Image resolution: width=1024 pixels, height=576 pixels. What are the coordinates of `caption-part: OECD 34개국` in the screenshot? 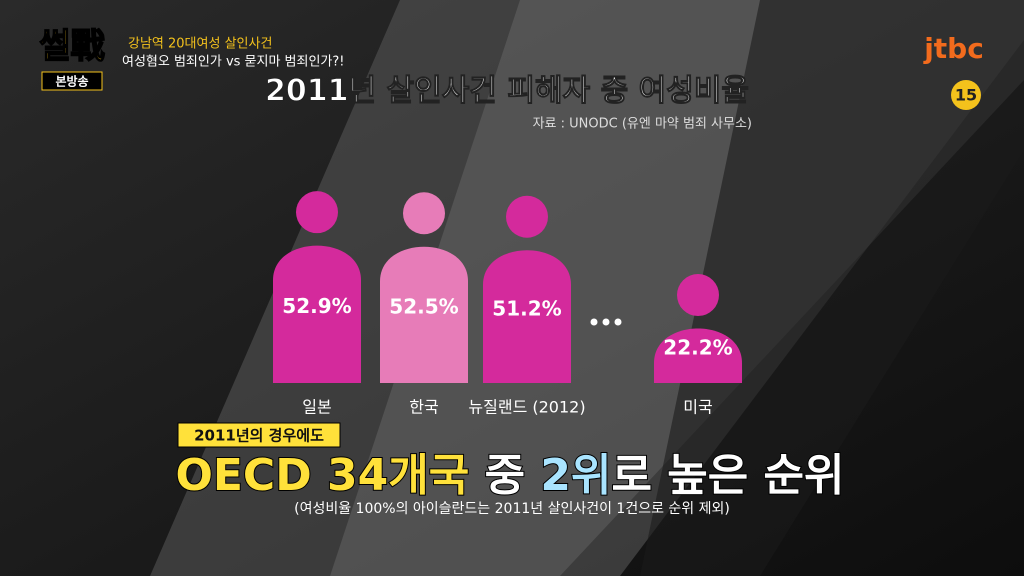 It's located at (322, 475).